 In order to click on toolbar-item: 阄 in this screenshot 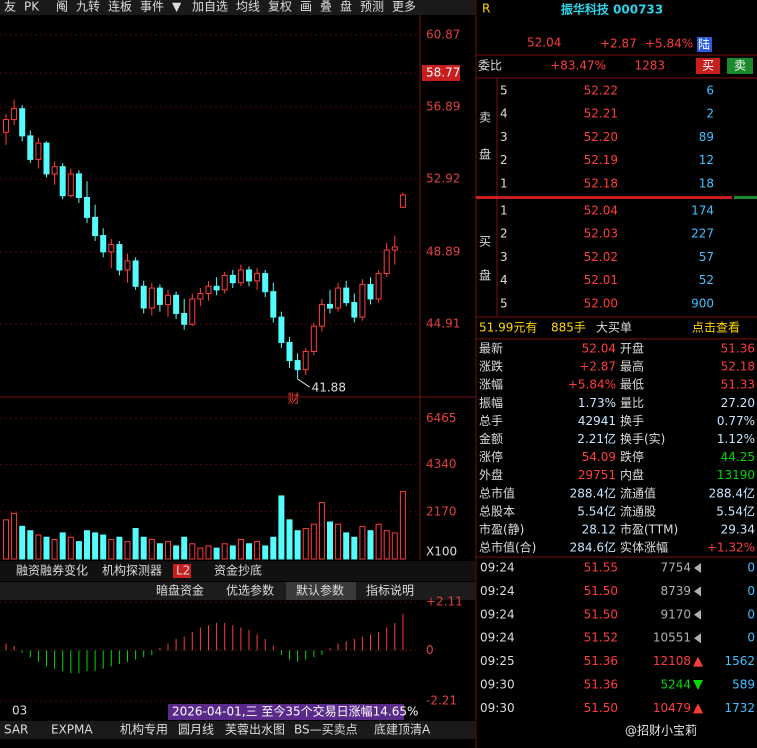, I will do `click(62, 7)`.